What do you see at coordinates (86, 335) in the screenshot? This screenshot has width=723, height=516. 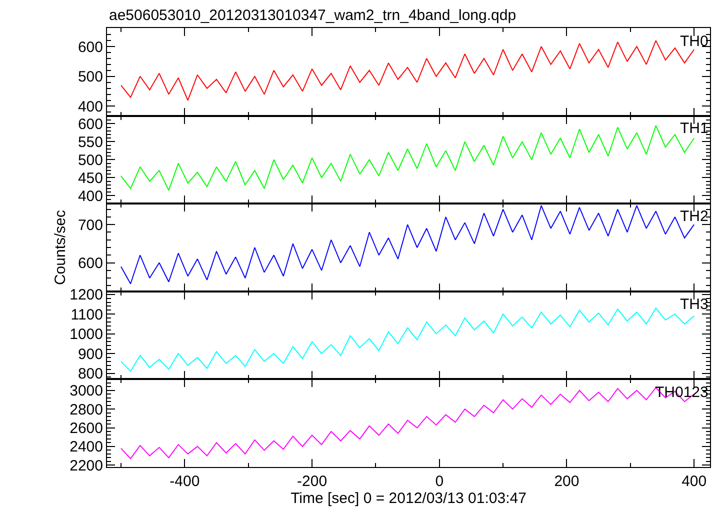 I see `y-tick-label: 1000` at bounding box center [86, 335].